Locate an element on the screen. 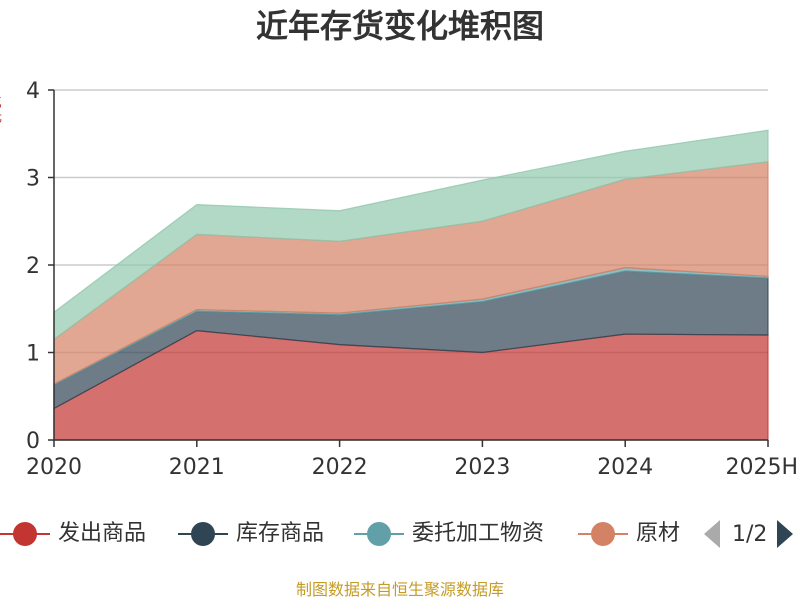  legend-item: 库存商品 is located at coordinates (263, 534).